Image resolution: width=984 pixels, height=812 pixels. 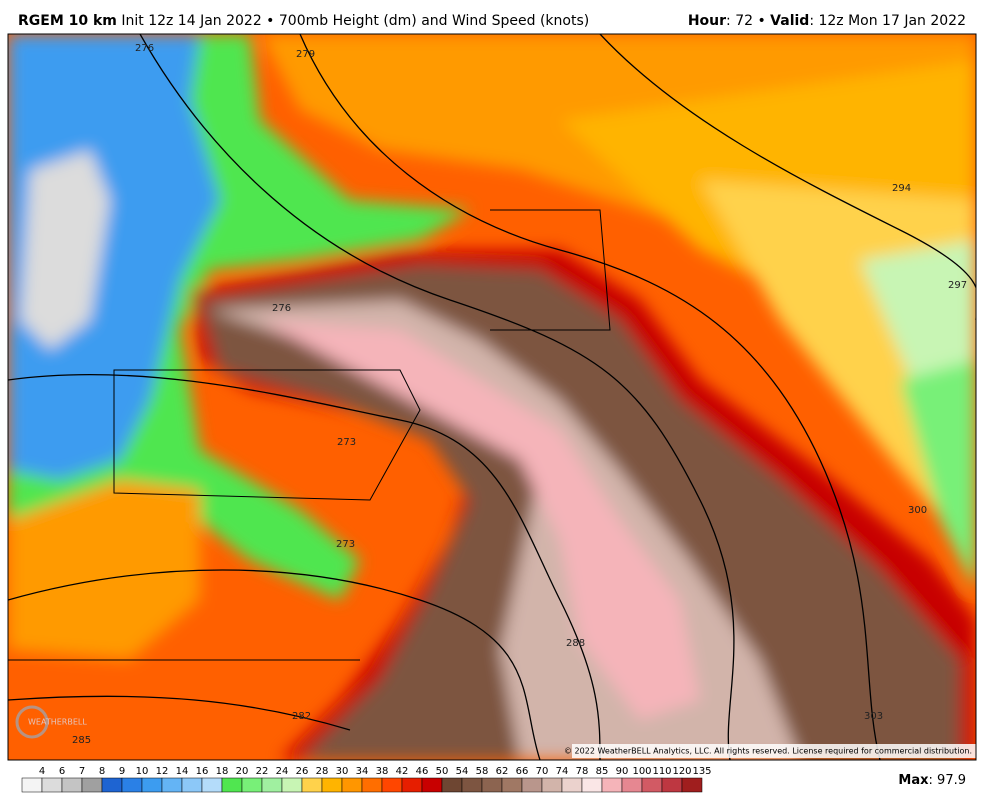 I want to click on colorbar-label: 38, so click(x=382, y=771).